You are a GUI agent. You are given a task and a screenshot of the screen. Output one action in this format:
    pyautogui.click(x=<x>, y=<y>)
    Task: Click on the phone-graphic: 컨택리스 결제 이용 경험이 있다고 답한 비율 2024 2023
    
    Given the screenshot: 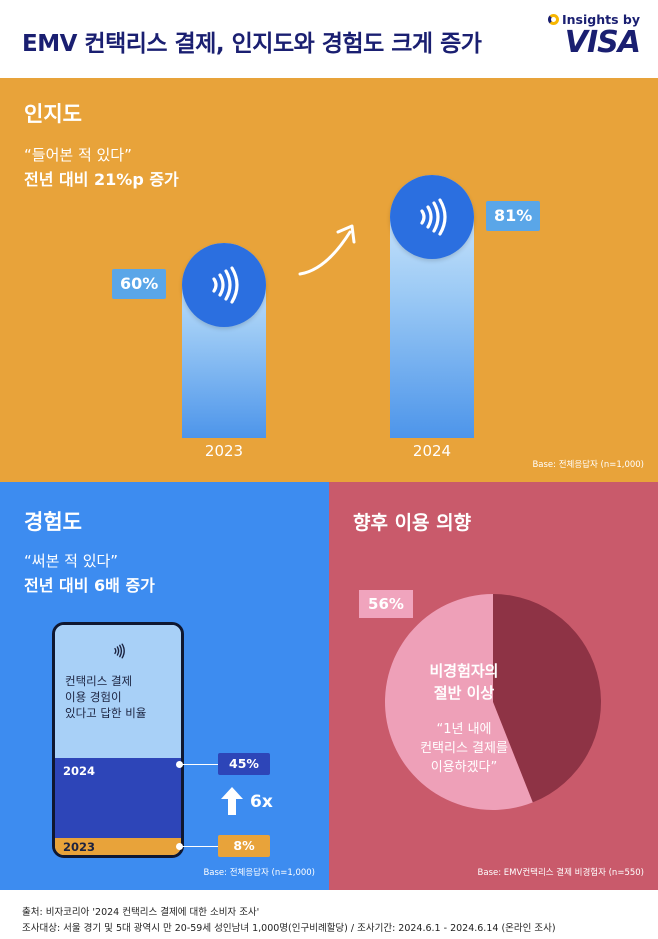 What is the action you would take?
    pyautogui.click(x=118, y=740)
    